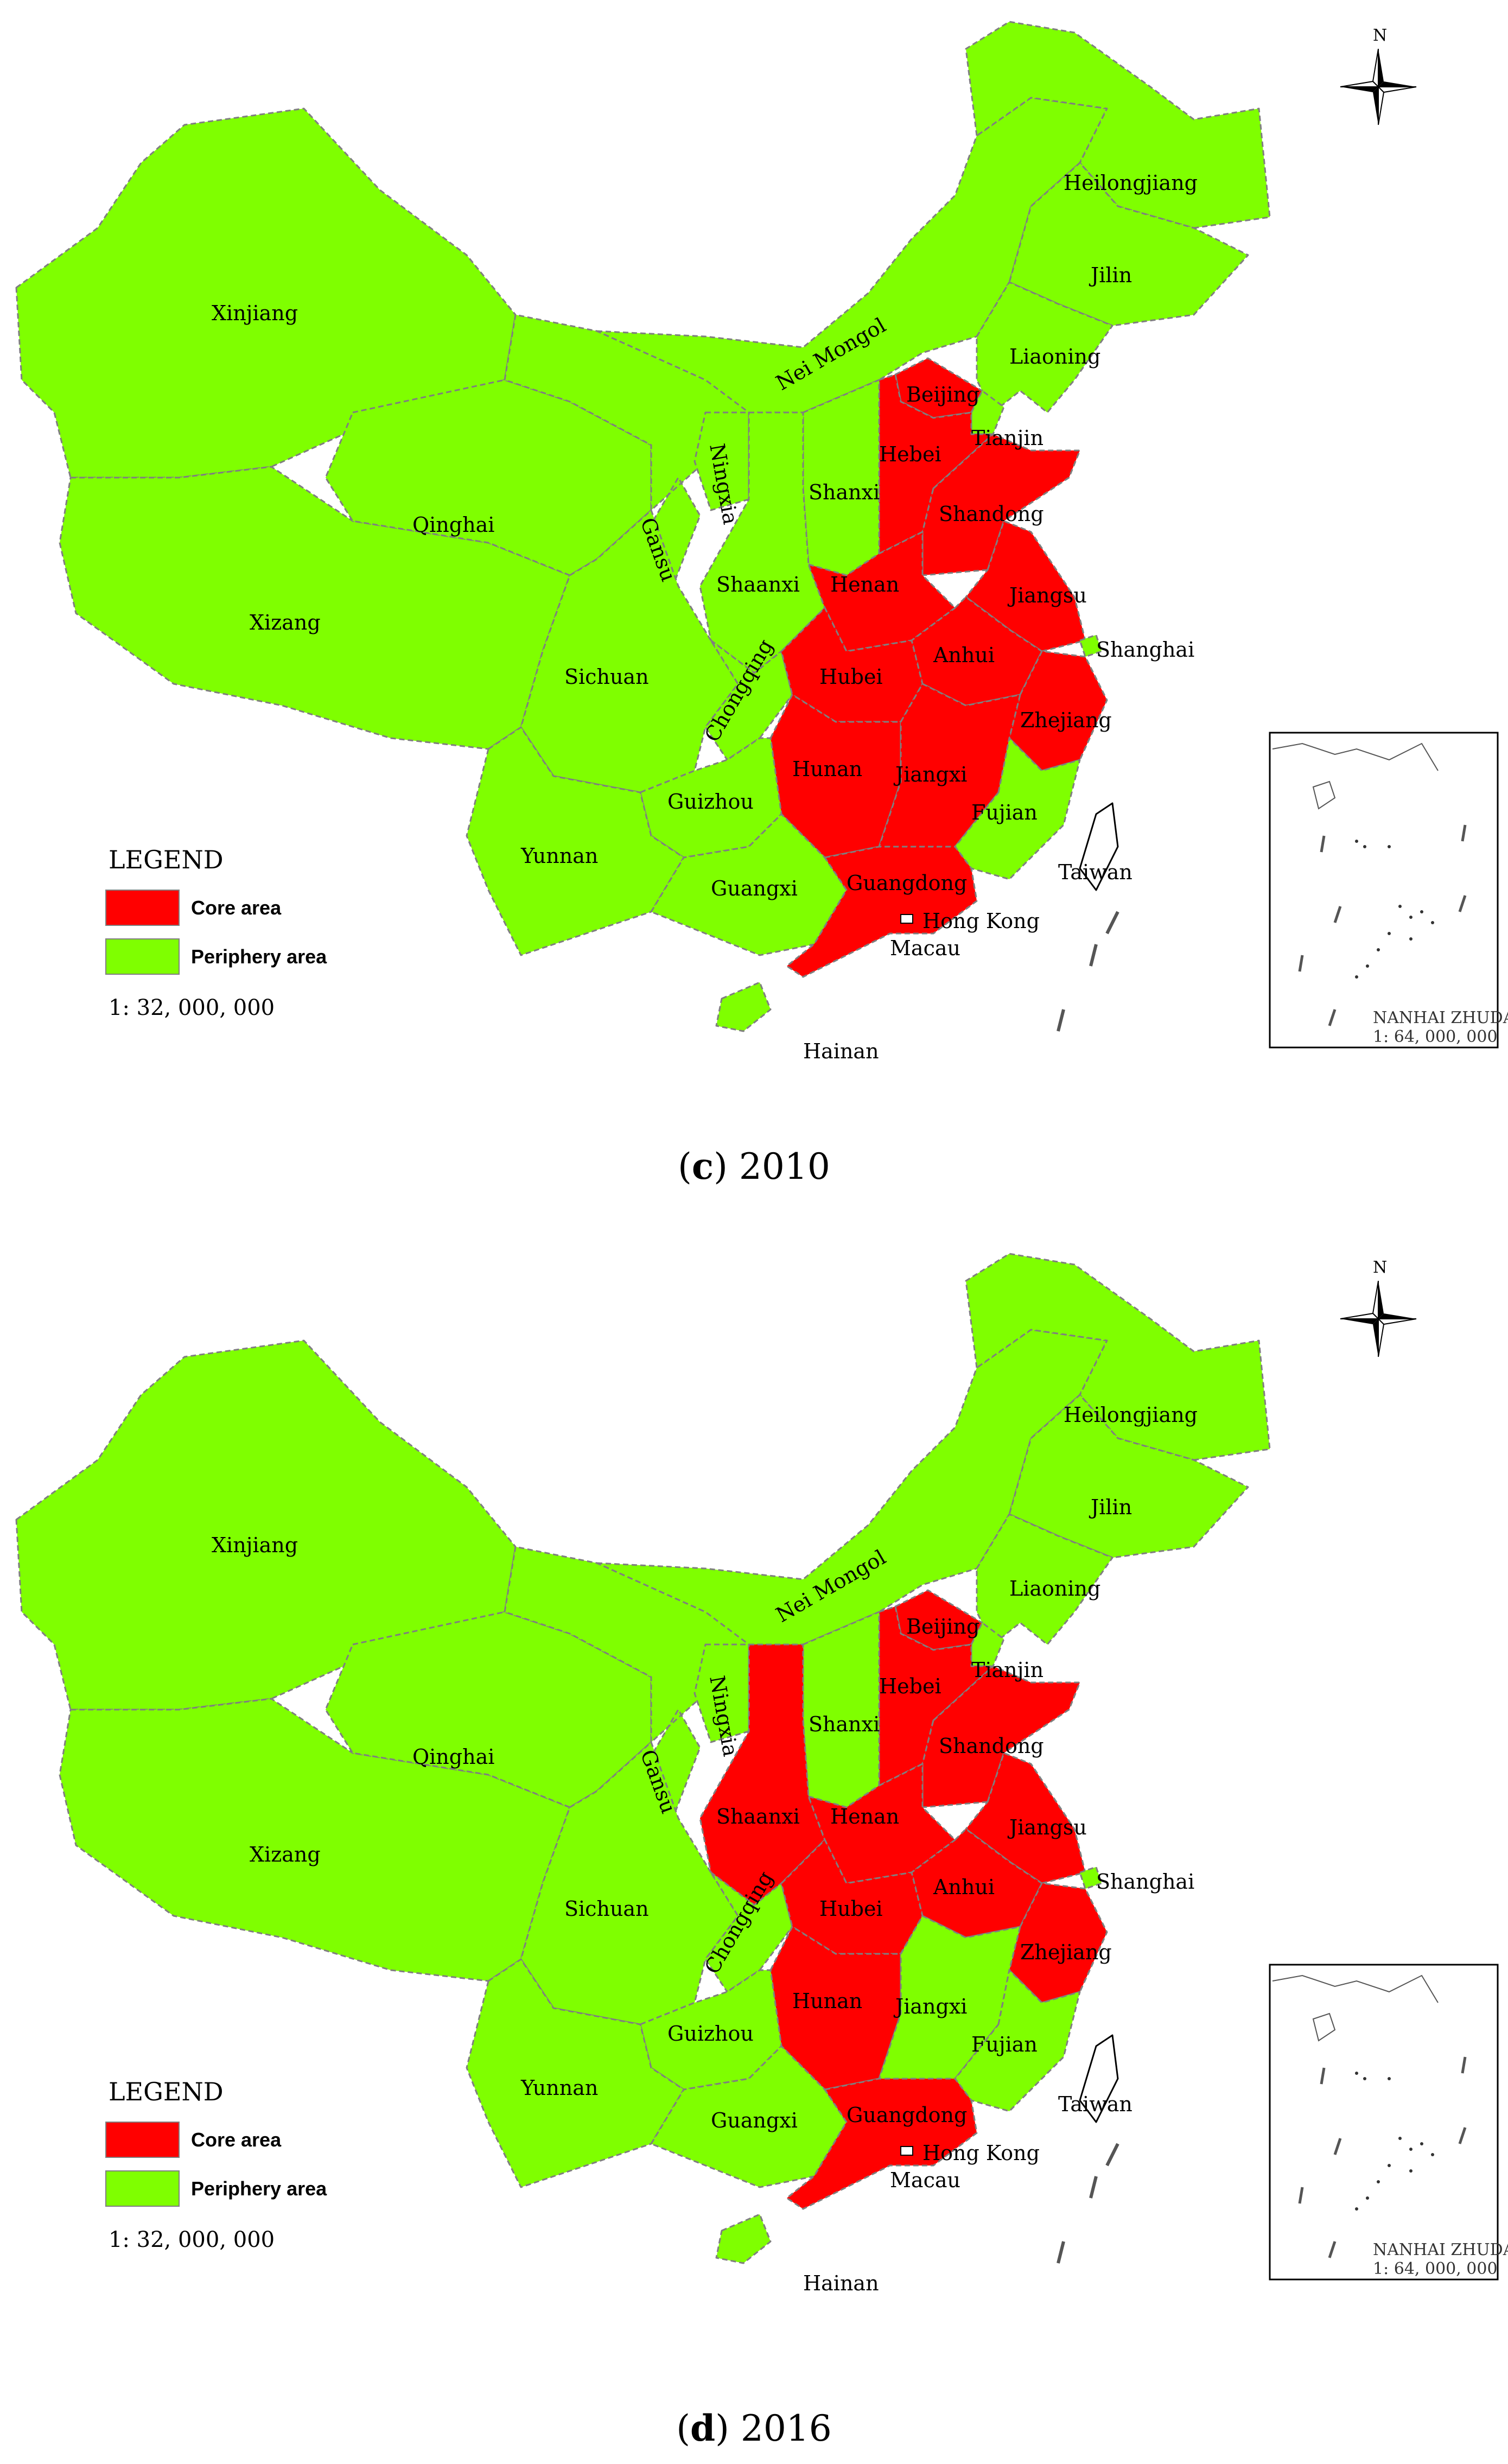 This screenshot has height=2464, width=1508. I want to click on label-jiangxi: Jiangxi, so click(930, 774).